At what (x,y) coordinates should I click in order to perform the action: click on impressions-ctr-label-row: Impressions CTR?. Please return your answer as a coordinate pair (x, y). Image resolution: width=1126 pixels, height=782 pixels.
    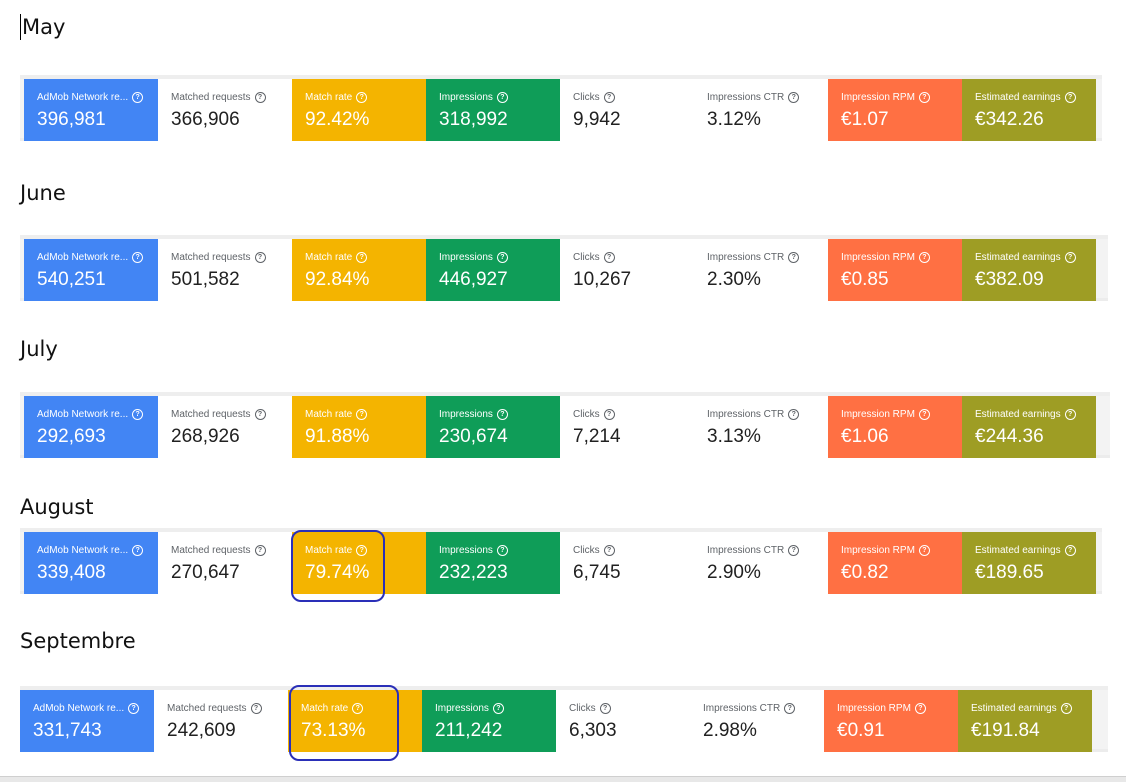
    Looking at the image, I should click on (767, 414).